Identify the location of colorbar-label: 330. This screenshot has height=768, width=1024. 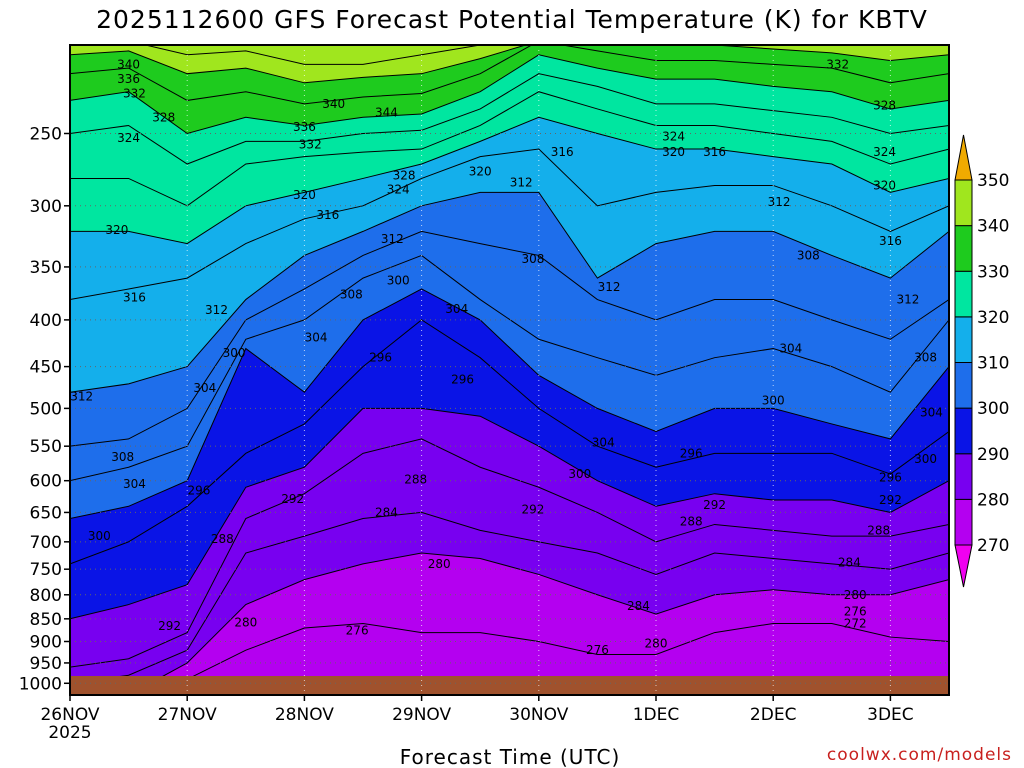
(993, 272).